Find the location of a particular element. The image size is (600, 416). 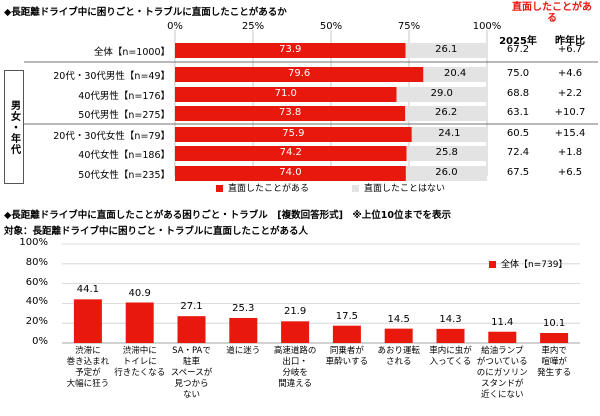

x-tick-2: 50% is located at coordinates (331, 26).